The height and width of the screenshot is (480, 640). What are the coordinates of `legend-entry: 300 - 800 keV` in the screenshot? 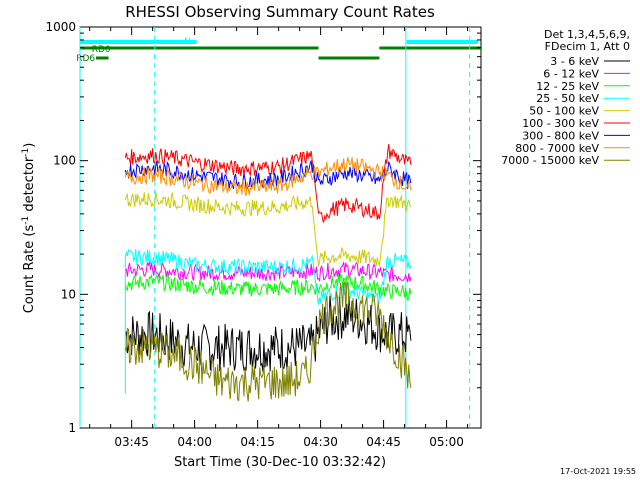 It's located at (560, 135).